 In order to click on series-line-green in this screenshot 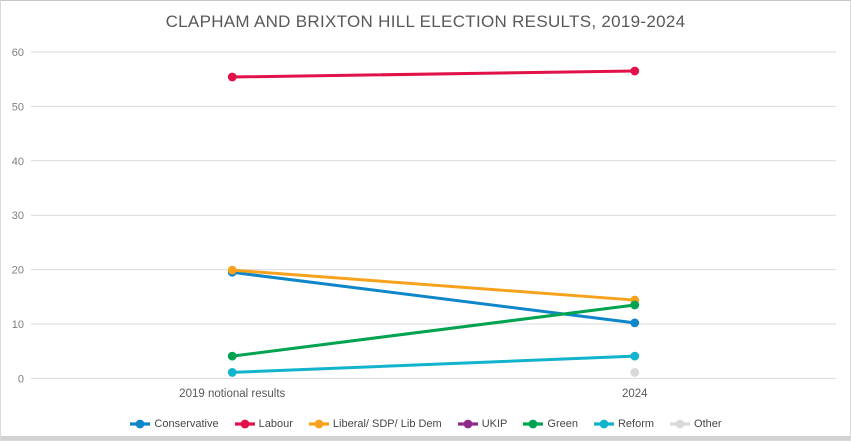, I will do `click(433, 330)`.